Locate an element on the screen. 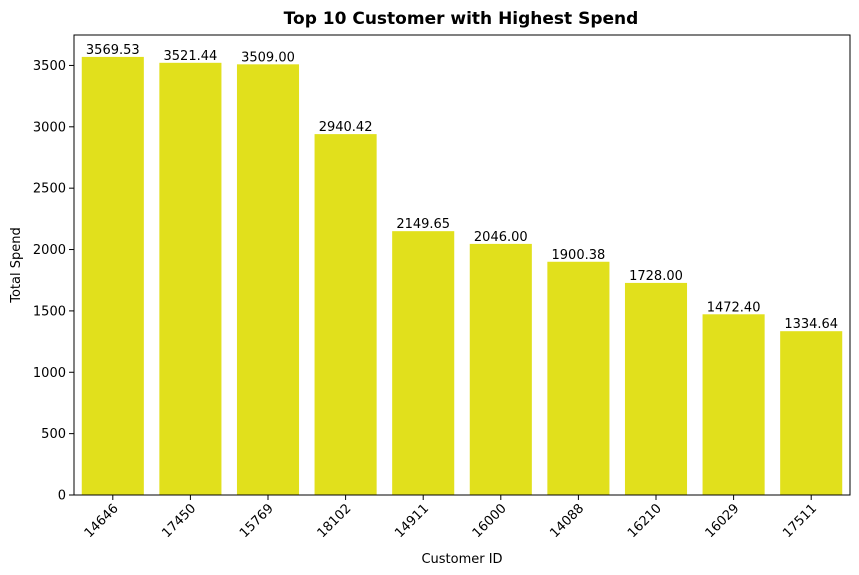  data-label-17450: 3521.44 is located at coordinates (191, 56).